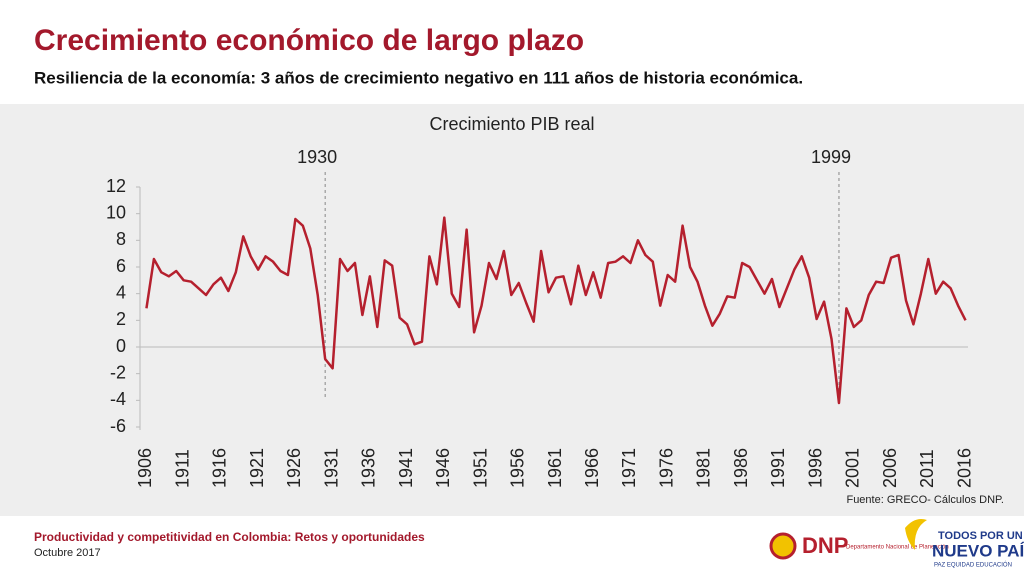 The width and height of the screenshot is (1024, 576). Describe the element at coordinates (118, 426) in the screenshot. I see `y-tick-label: -6` at that location.